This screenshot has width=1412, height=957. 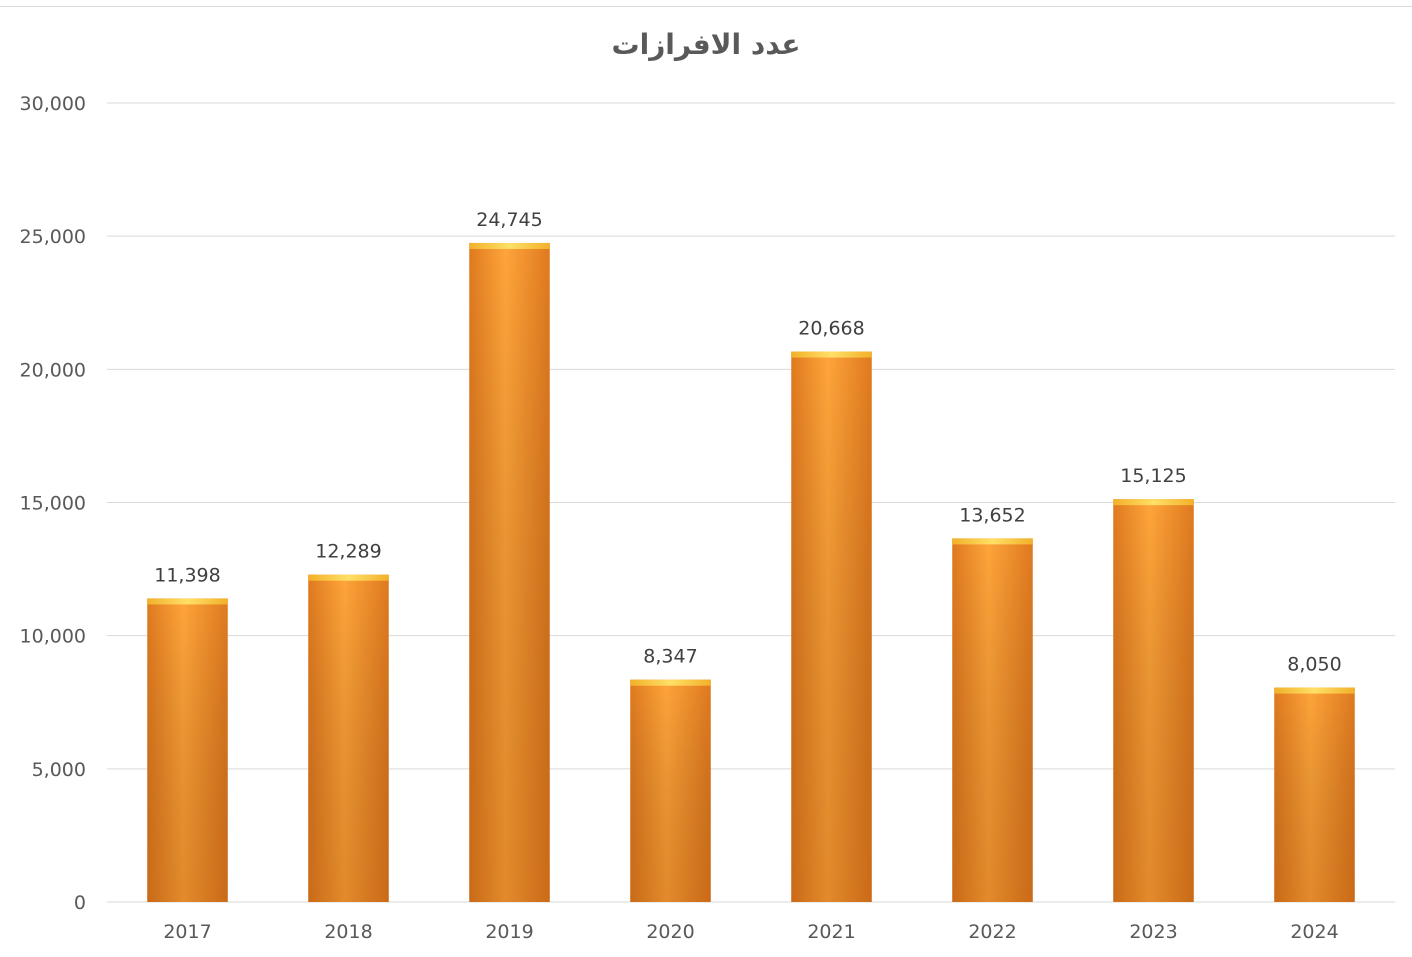 I want to click on chart-title: عدد الافرازات, so click(x=706, y=44).